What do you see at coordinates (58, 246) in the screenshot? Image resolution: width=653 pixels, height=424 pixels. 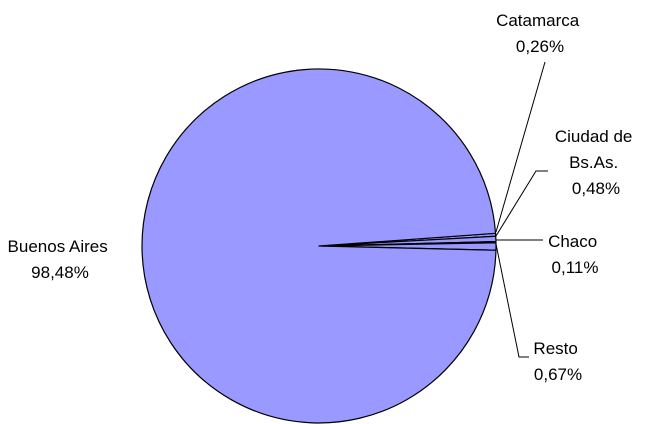 I see `label-buenos-aires-name: Buenos Aires` at bounding box center [58, 246].